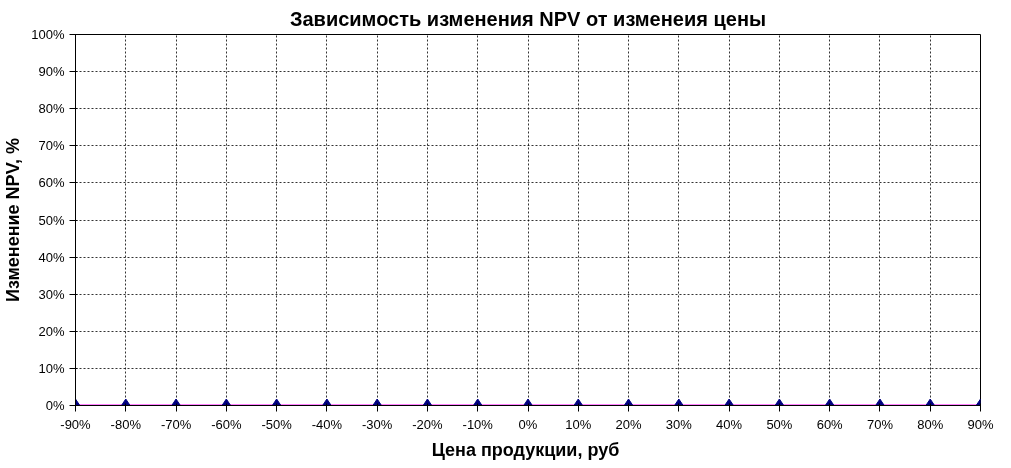 The image size is (1011, 468). I want to click on y-tick-label: 20%, so click(51, 331).